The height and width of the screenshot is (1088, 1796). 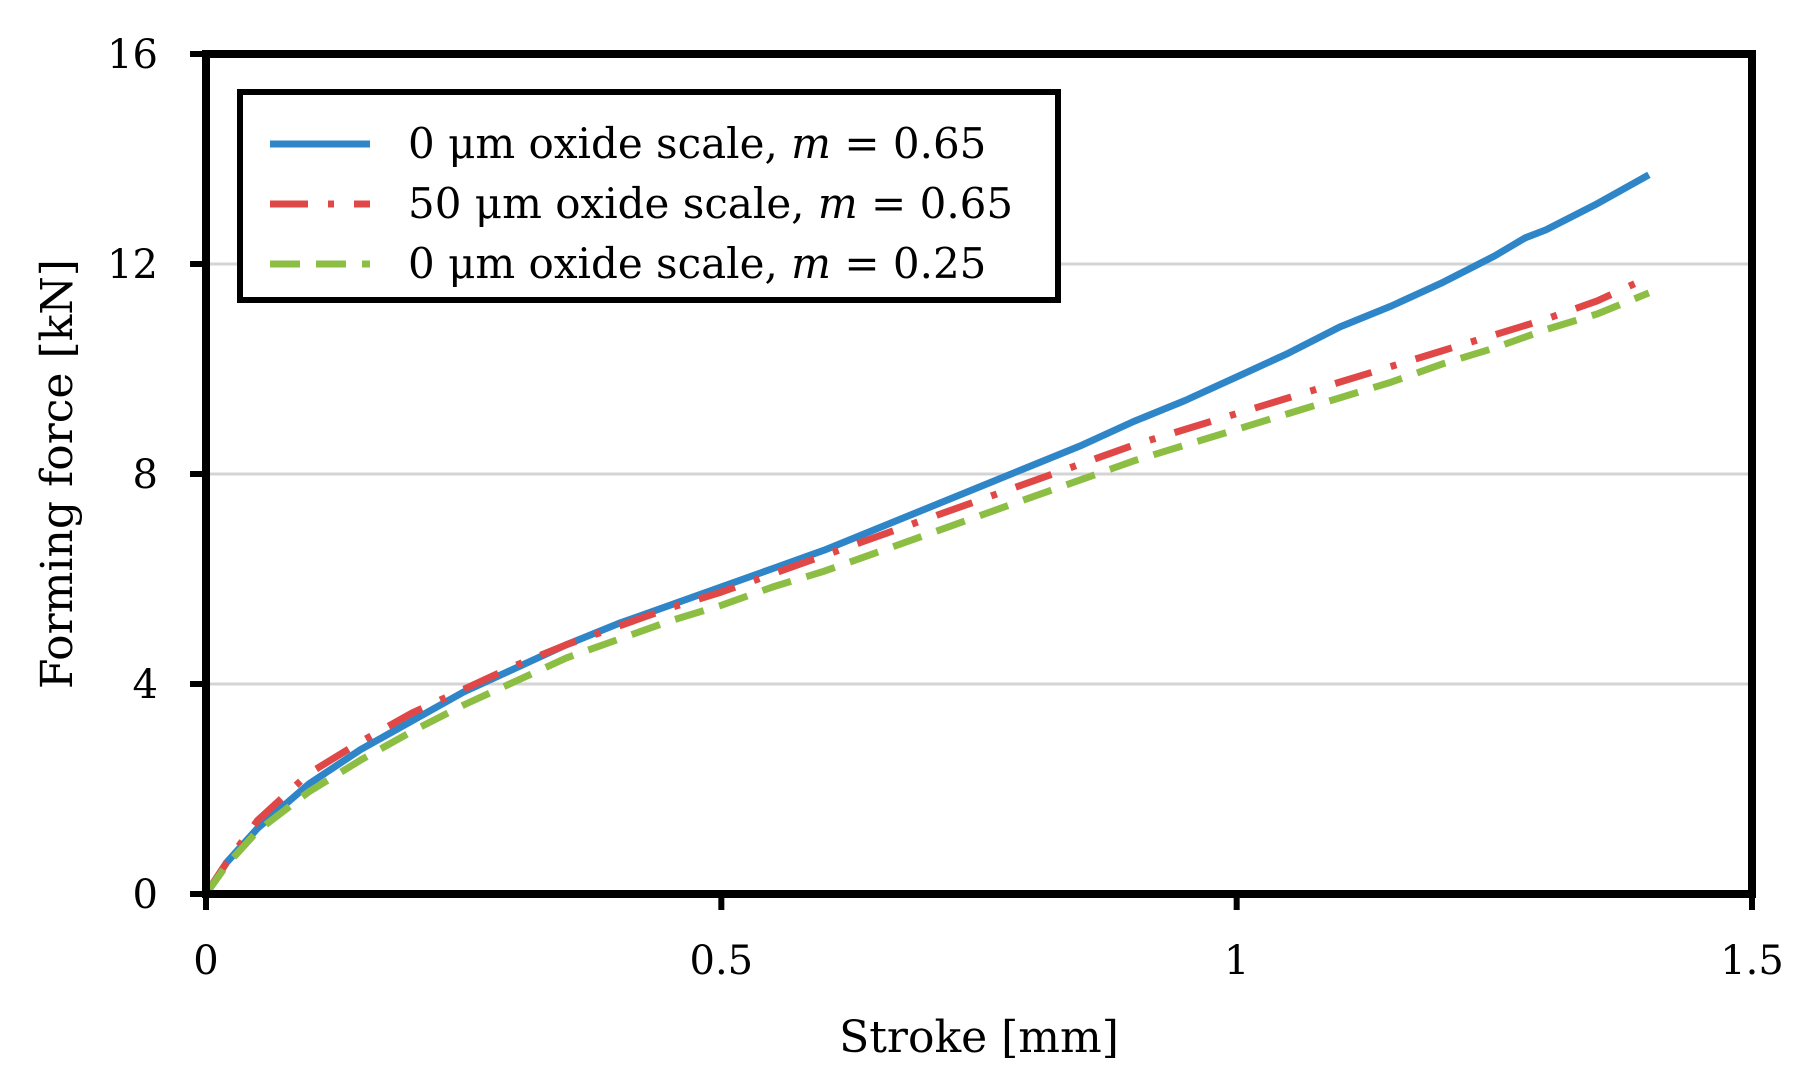 What do you see at coordinates (132, 55) in the screenshot?
I see `y-tick-label: 16` at bounding box center [132, 55].